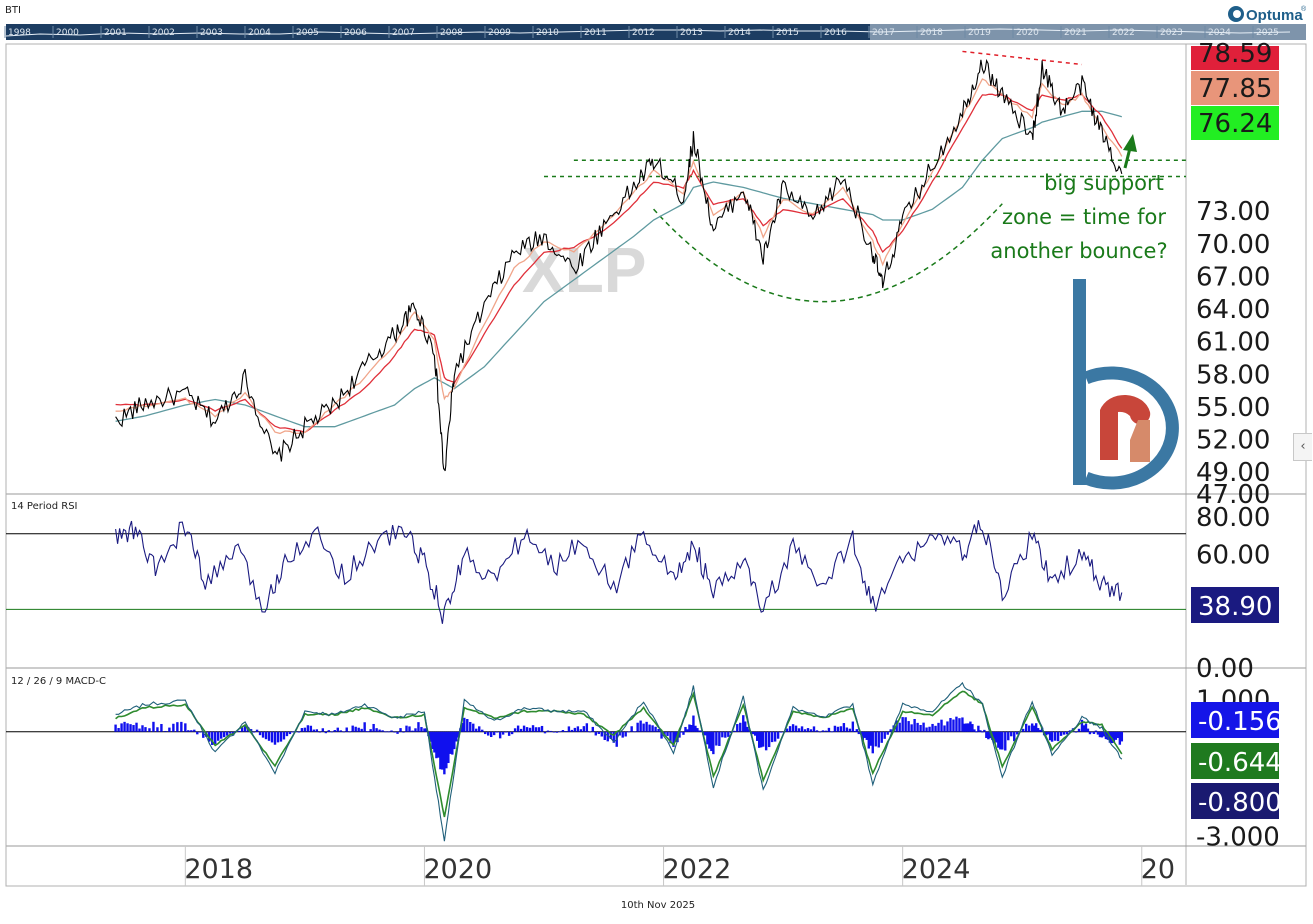 Image resolution: width=1313 pixels, height=924 pixels. I want to click on overview-price-trace, so click(648, 32).